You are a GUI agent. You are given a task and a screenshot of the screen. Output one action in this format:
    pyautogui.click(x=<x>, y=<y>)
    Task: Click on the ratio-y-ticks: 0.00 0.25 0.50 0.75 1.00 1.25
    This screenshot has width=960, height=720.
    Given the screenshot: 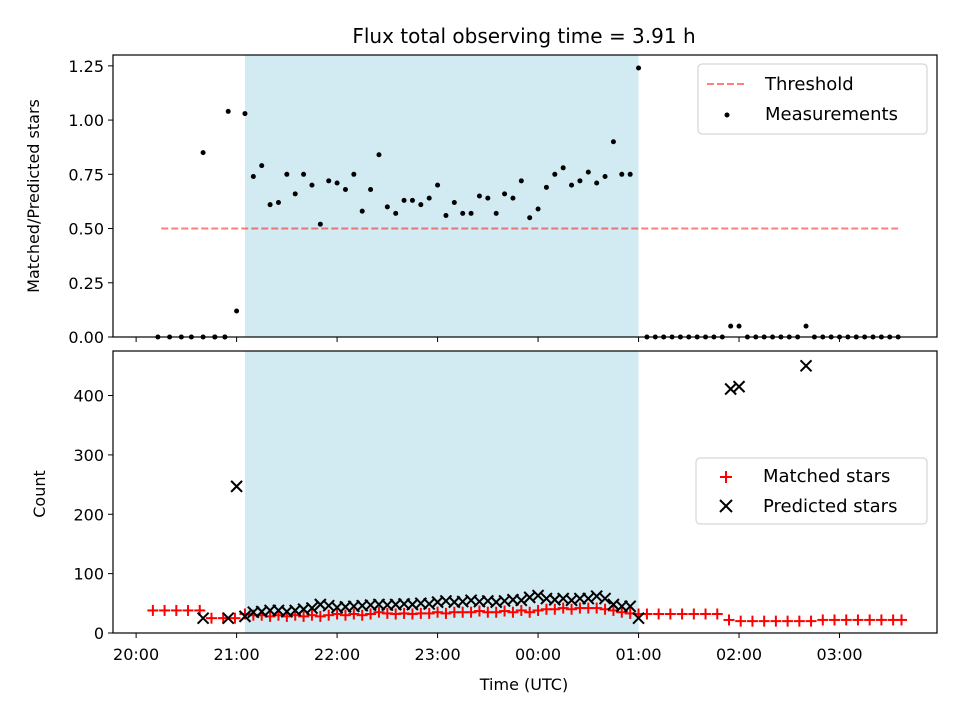 What is the action you would take?
    pyautogui.click(x=90, y=202)
    